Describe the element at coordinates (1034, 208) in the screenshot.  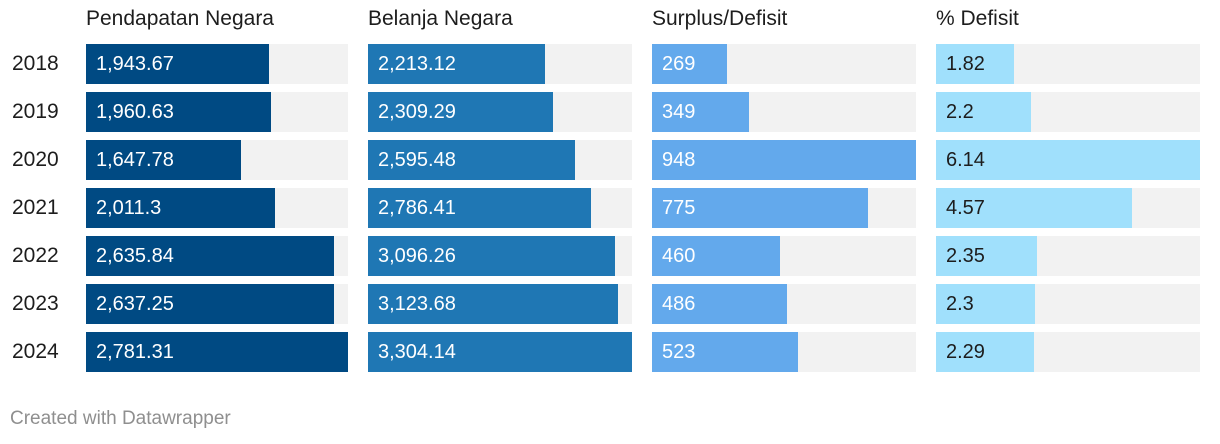
I see `bar-defisit-2021` at that location.